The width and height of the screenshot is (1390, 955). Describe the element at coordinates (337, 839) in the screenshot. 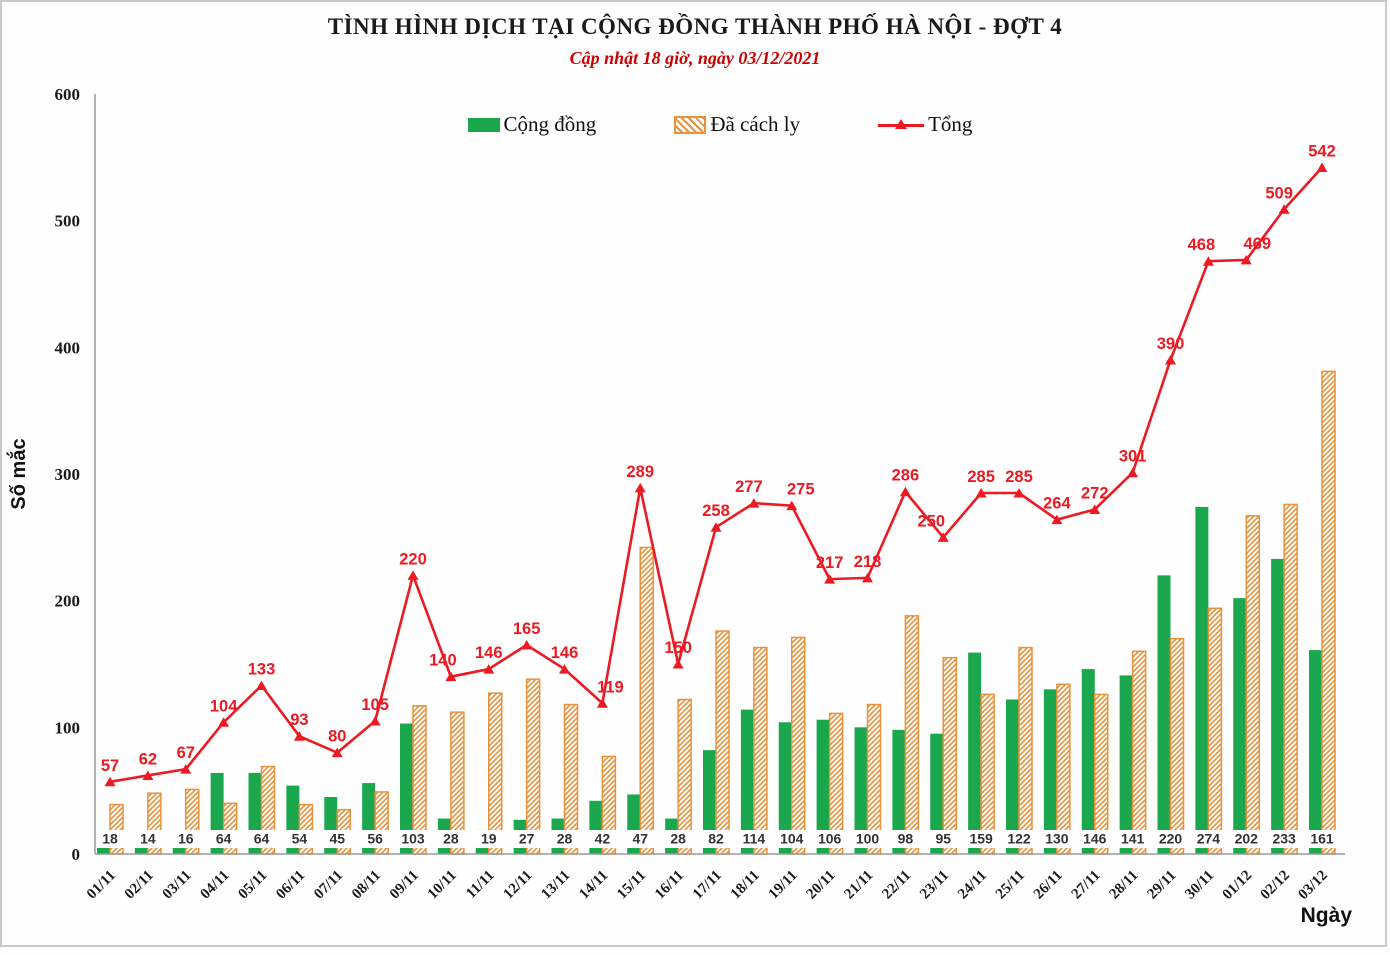

I see `community-value-label: 45` at that location.